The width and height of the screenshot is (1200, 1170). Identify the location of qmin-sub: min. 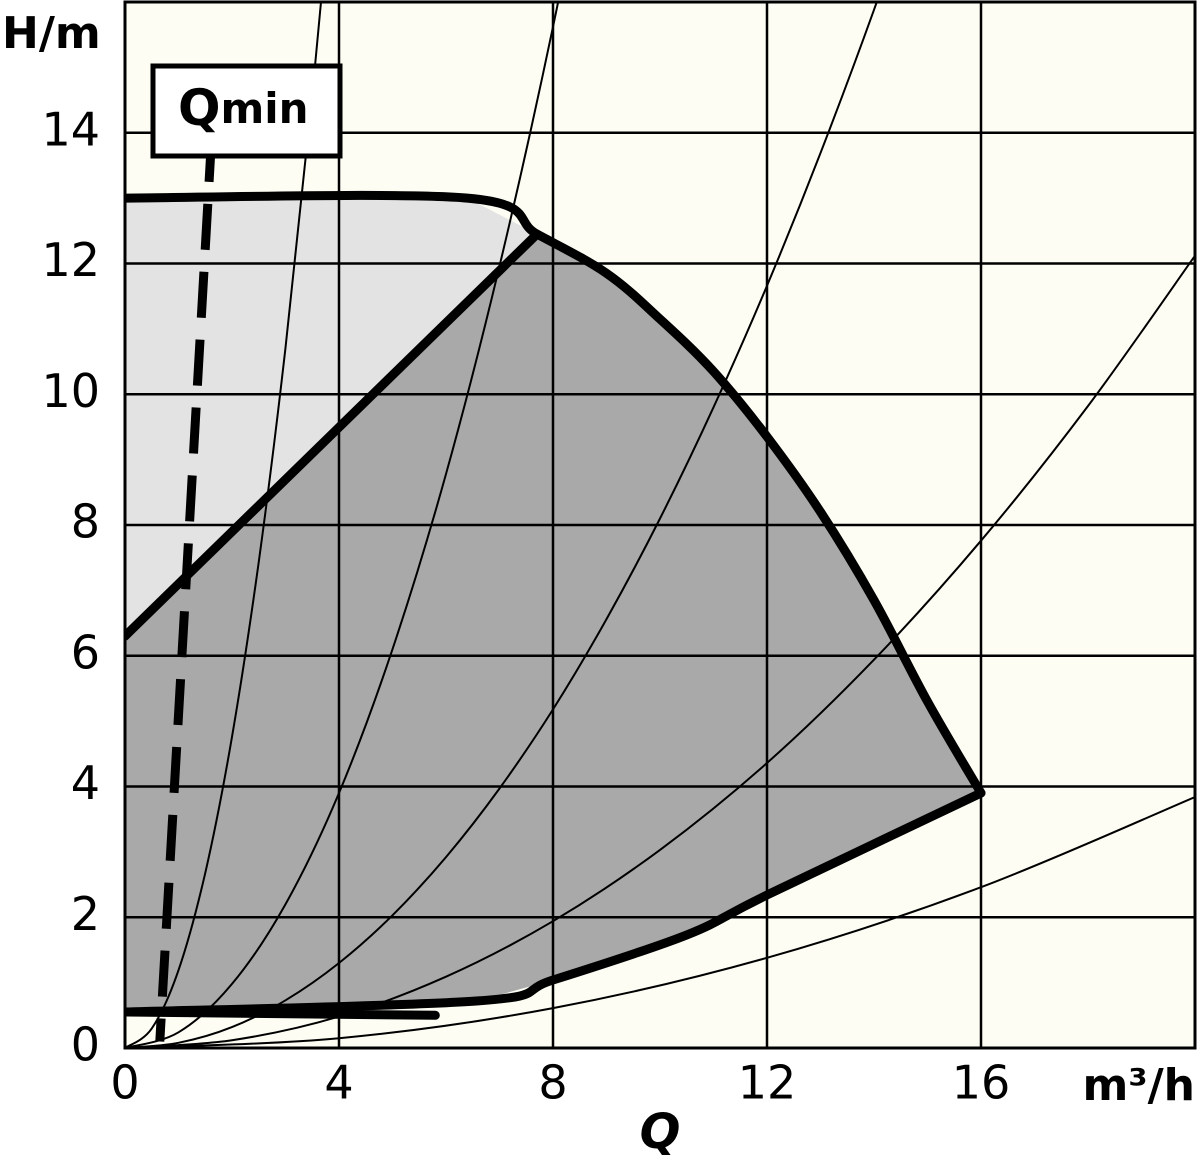
(265, 108).